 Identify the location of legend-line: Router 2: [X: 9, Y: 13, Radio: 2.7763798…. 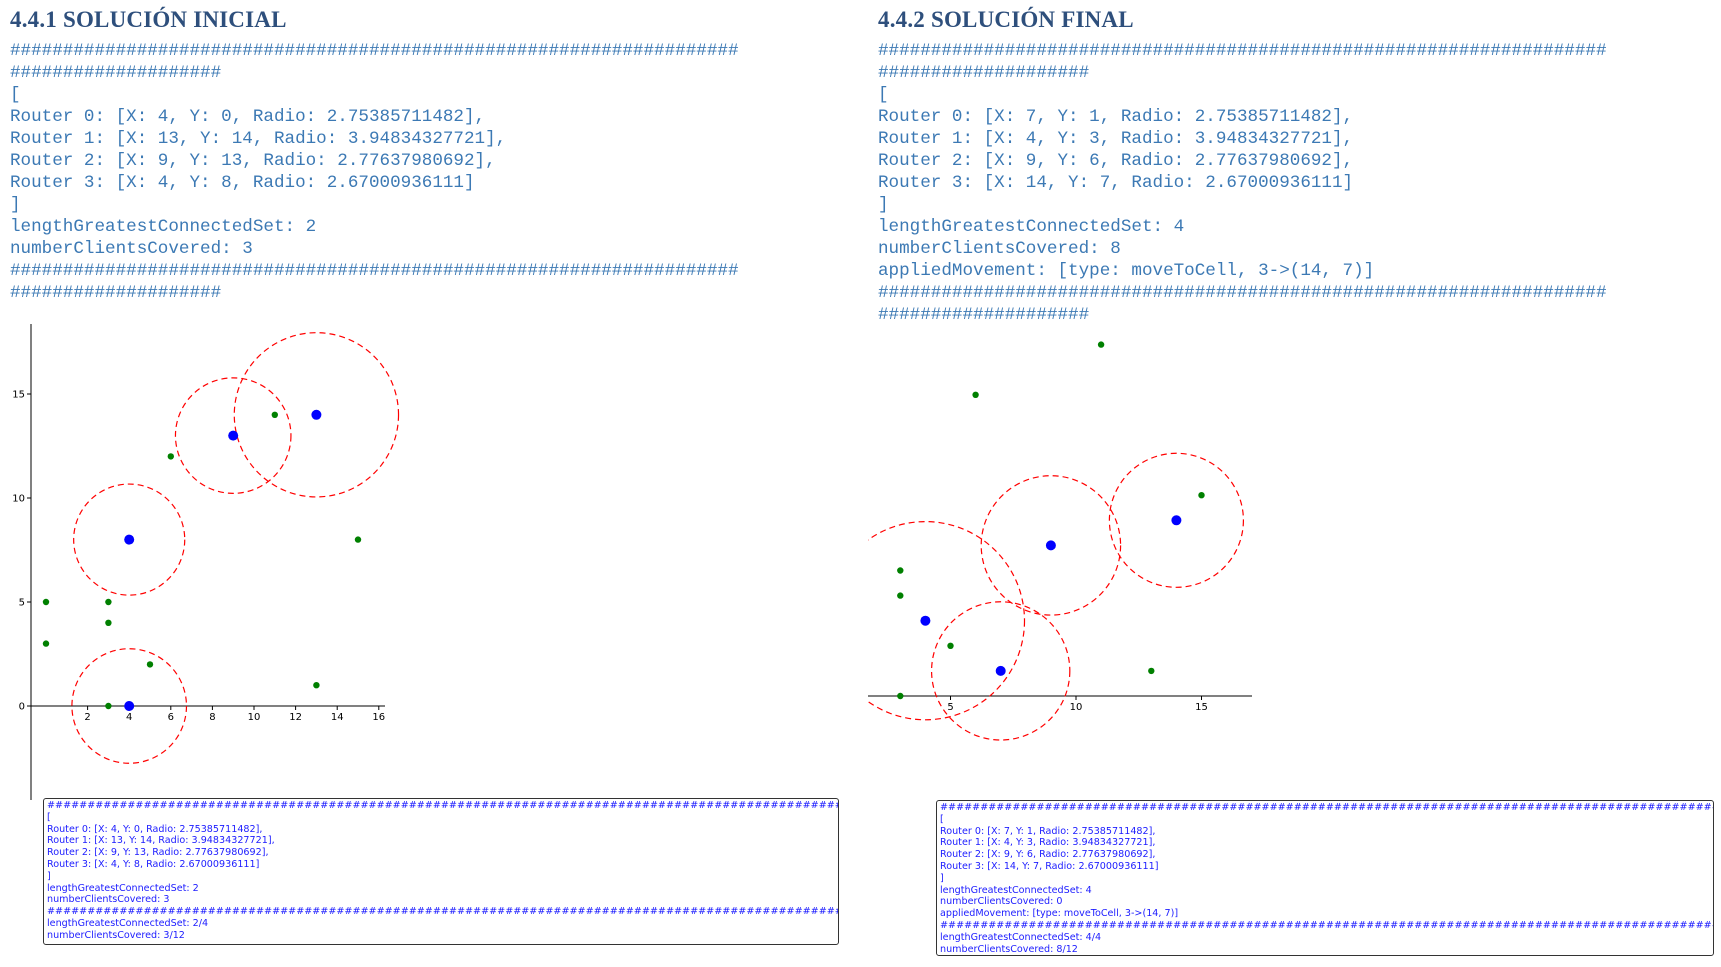
(158, 853).